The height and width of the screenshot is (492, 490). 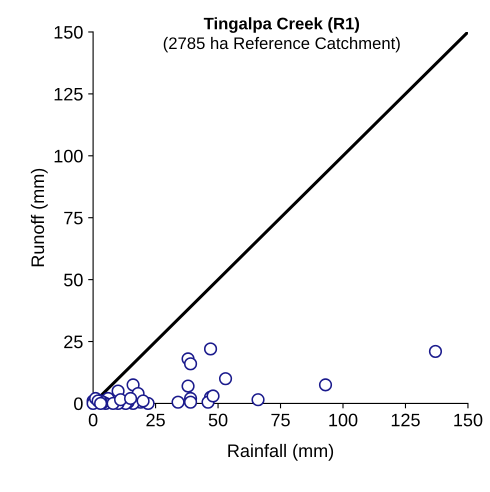 What do you see at coordinates (218, 420) in the screenshot?
I see `x-tick-label: 50` at bounding box center [218, 420].